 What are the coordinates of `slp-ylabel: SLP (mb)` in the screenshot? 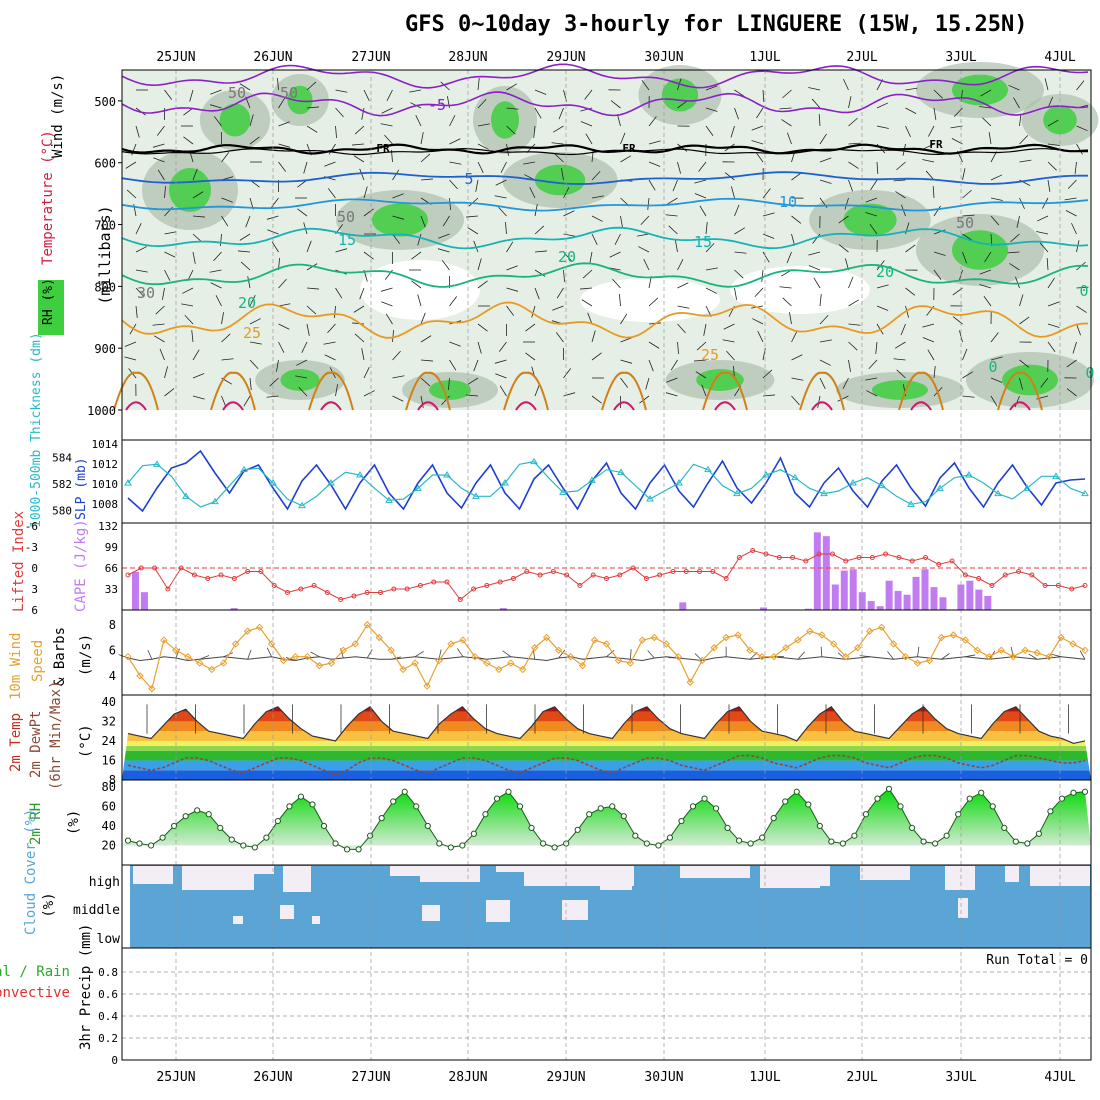 It's located at (81, 488).